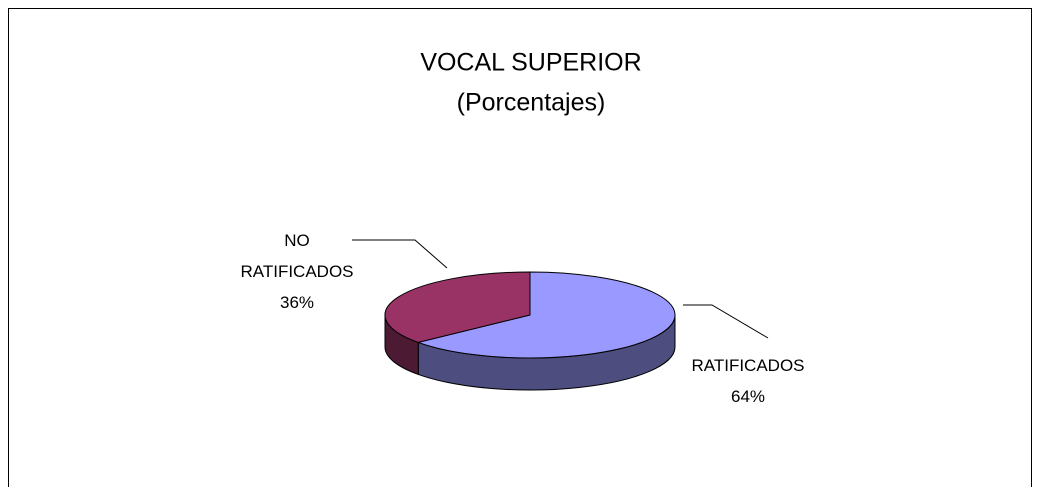  I want to click on category-label: NO RATIFICADOS, so click(297, 256).